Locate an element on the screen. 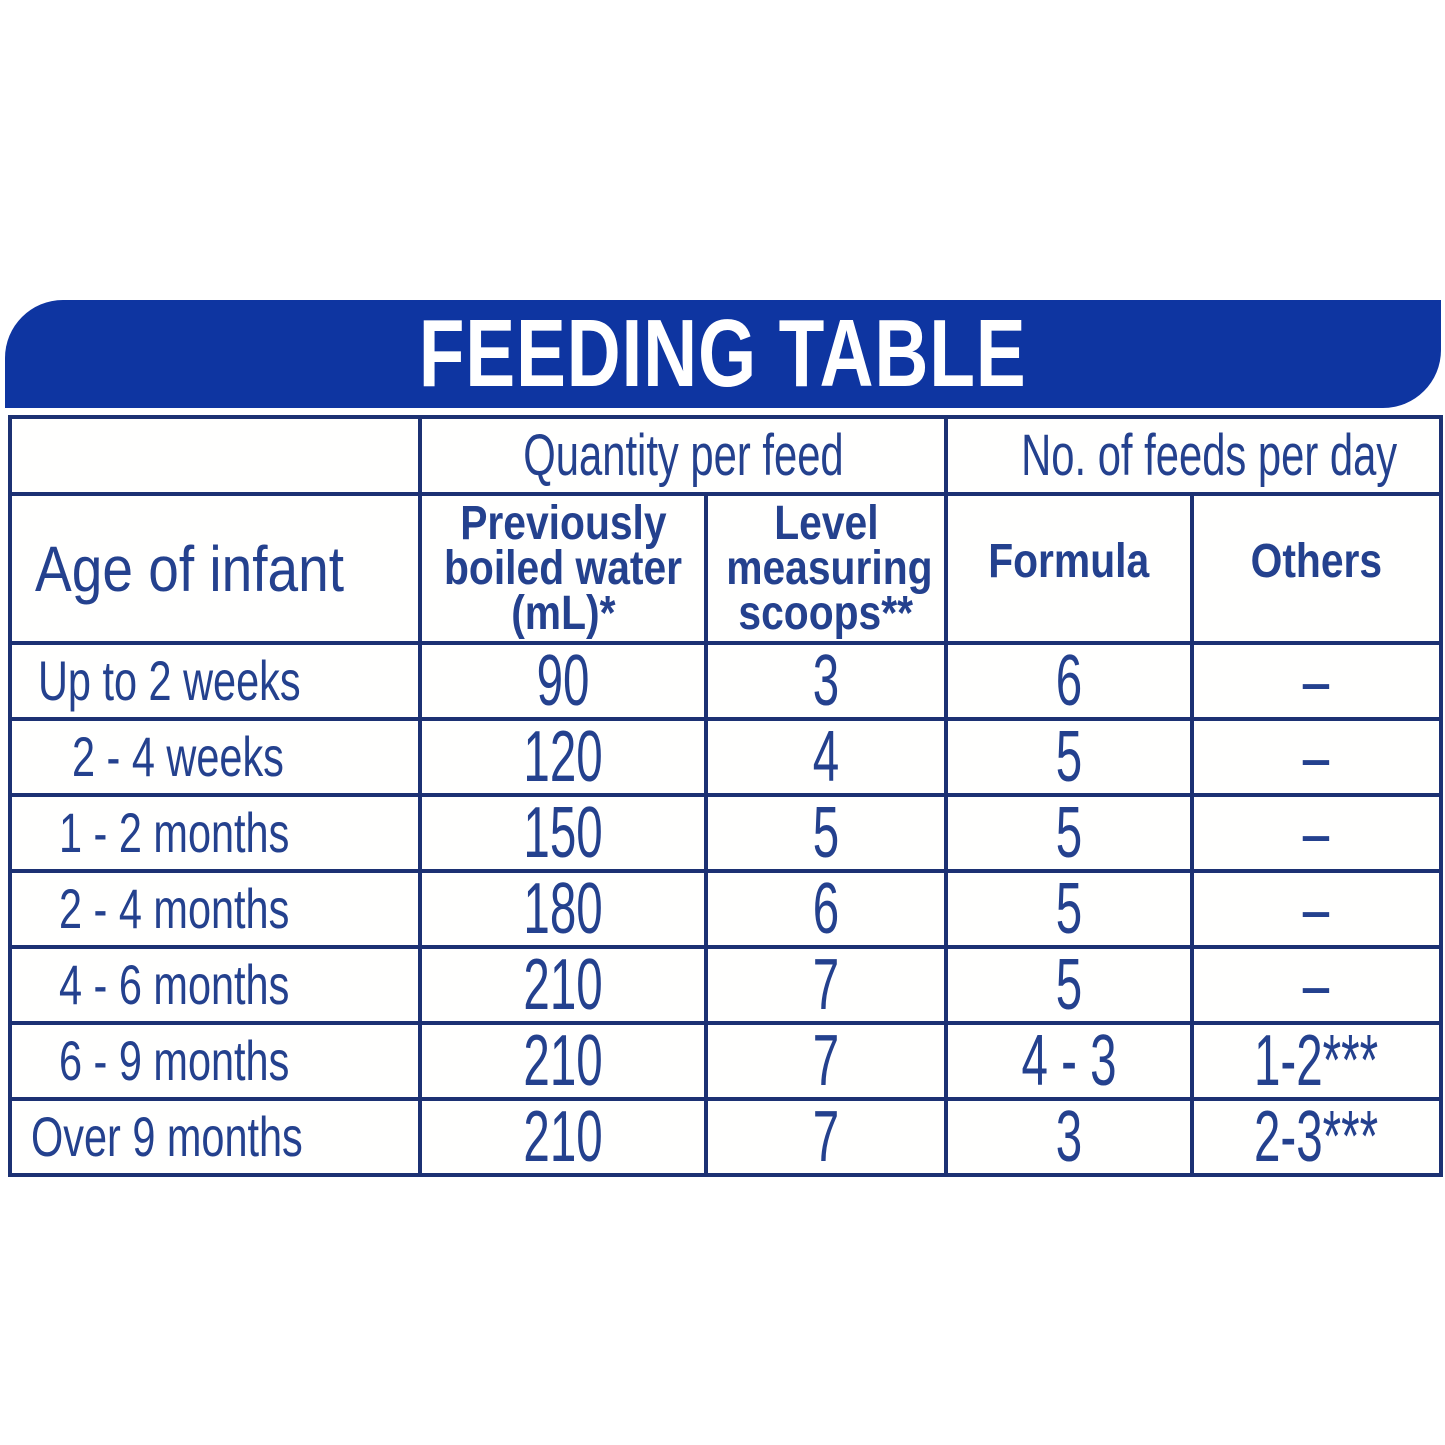 The image size is (1445, 1445). age-cell: 2 - 4 months is located at coordinates (215, 909).